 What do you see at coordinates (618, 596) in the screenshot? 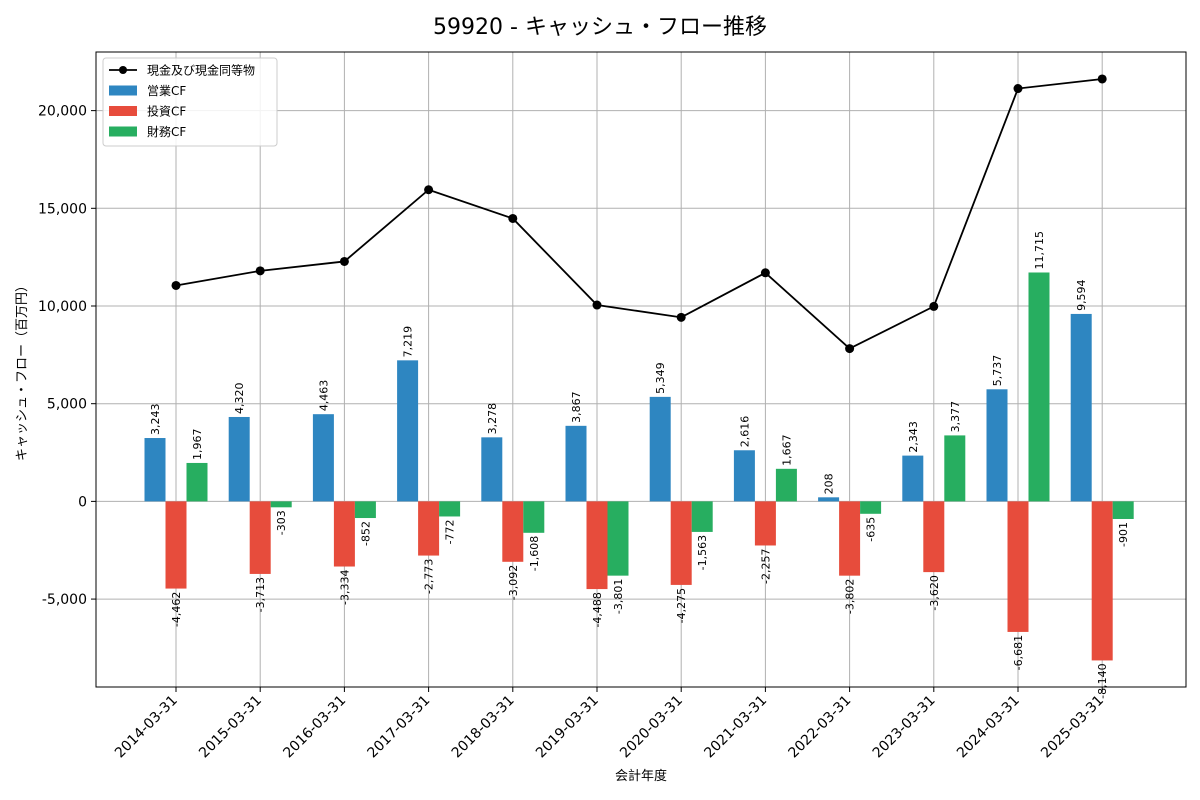
I see `data-label: -3,801` at bounding box center [618, 596].